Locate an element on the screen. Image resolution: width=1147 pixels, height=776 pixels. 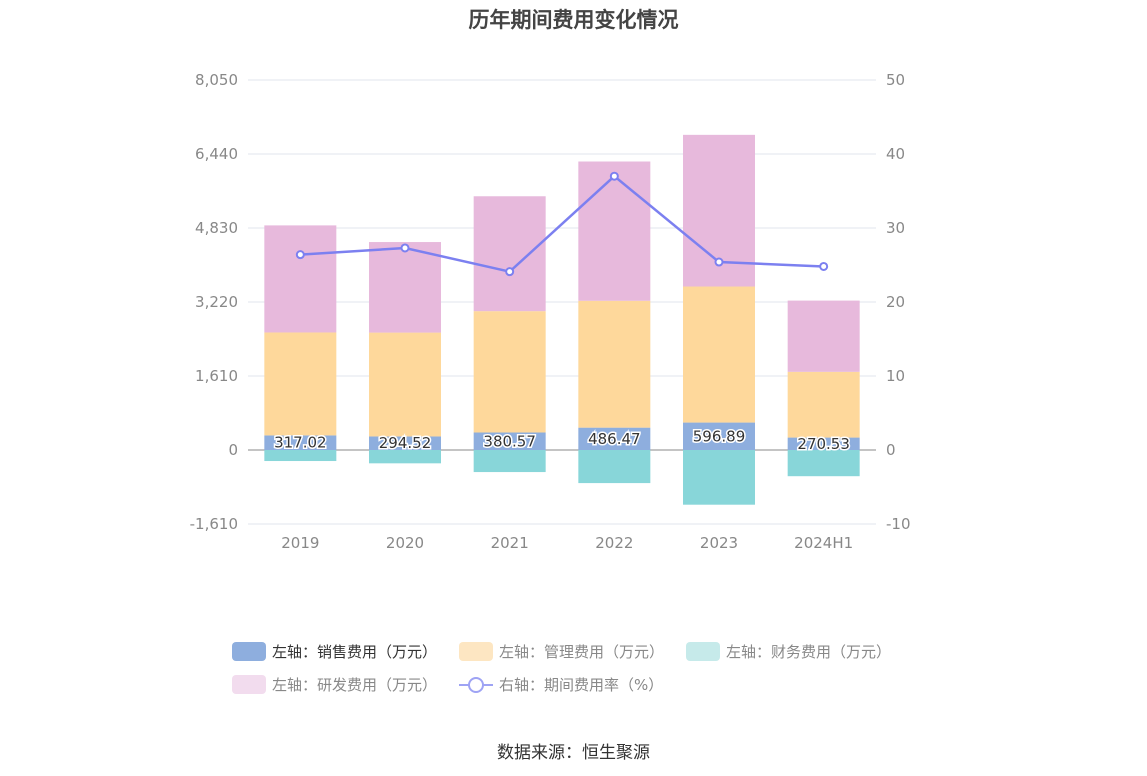
x-axis-tick-label: 2024H1 is located at coordinates (823, 543).